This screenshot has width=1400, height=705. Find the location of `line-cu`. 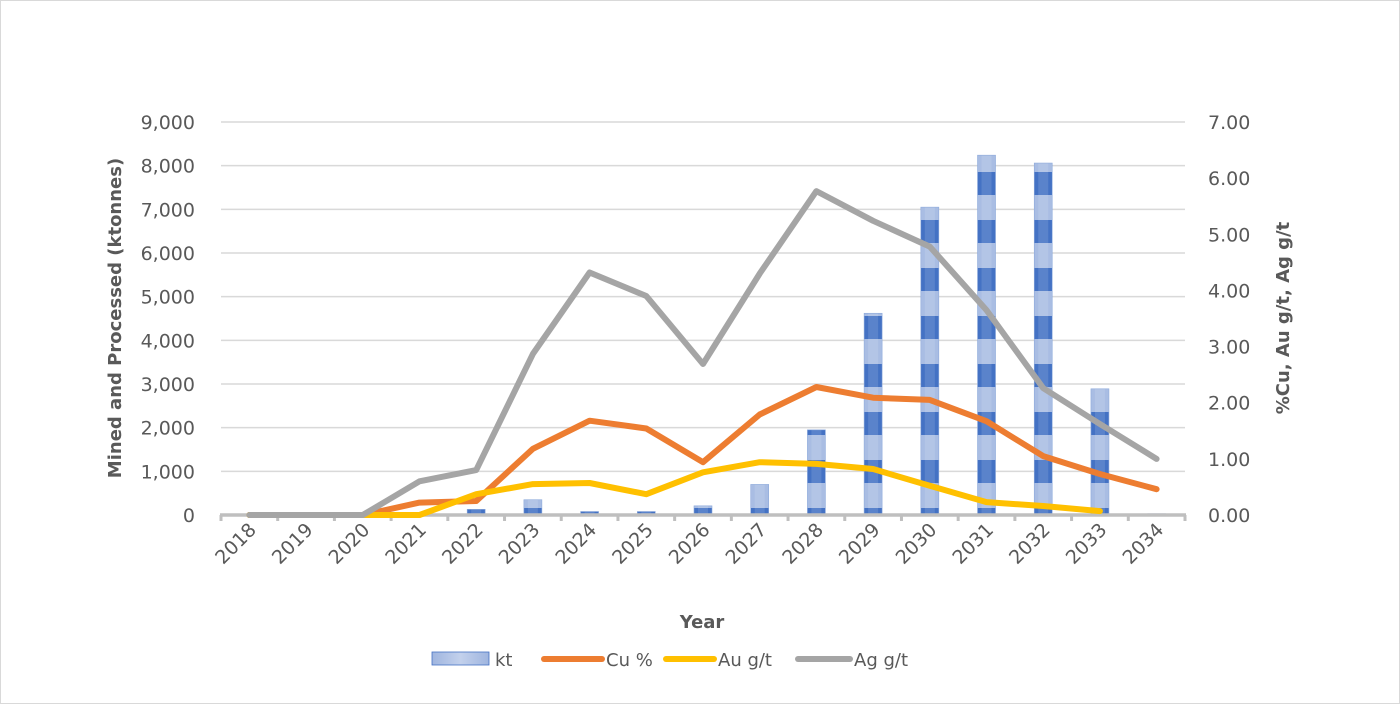

line-cu is located at coordinates (702, 451).